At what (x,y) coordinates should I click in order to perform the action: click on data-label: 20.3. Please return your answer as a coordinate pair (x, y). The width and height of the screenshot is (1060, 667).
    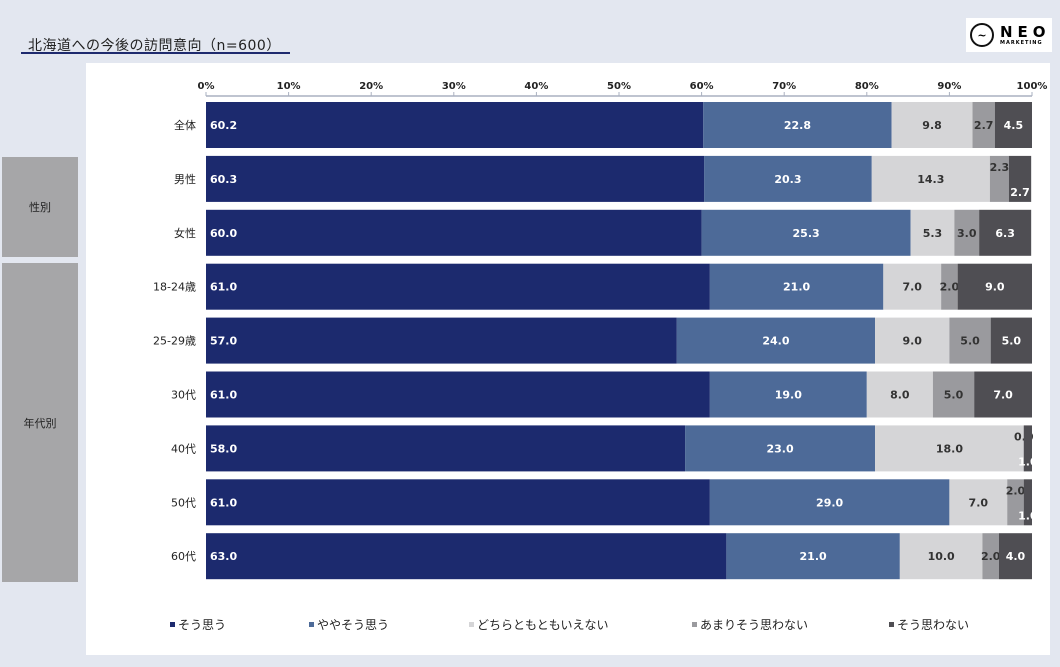
    Looking at the image, I should click on (787, 179).